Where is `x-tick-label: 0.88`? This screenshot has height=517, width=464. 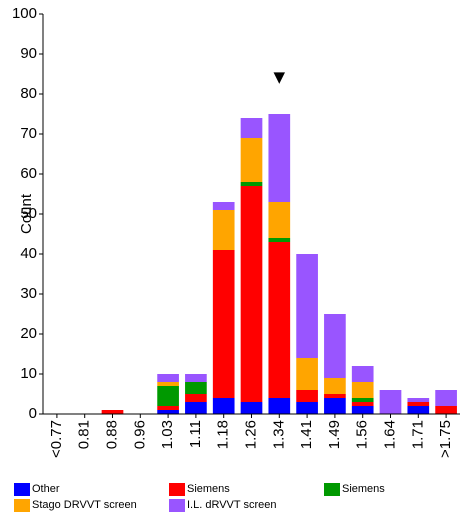 x-tick-label: 0.88 is located at coordinates (111, 434).